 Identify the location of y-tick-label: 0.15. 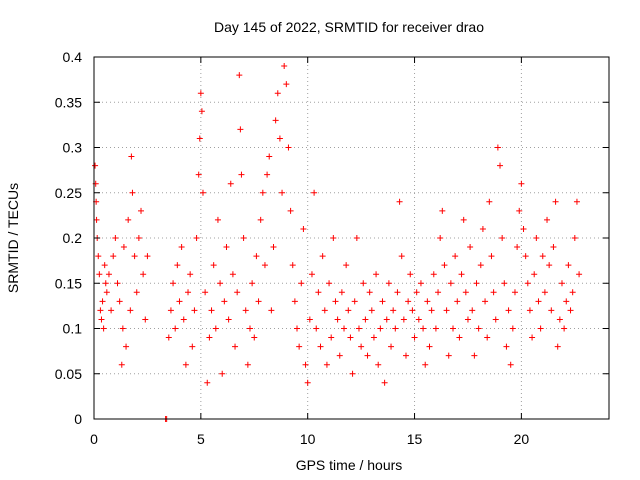
(68, 283).